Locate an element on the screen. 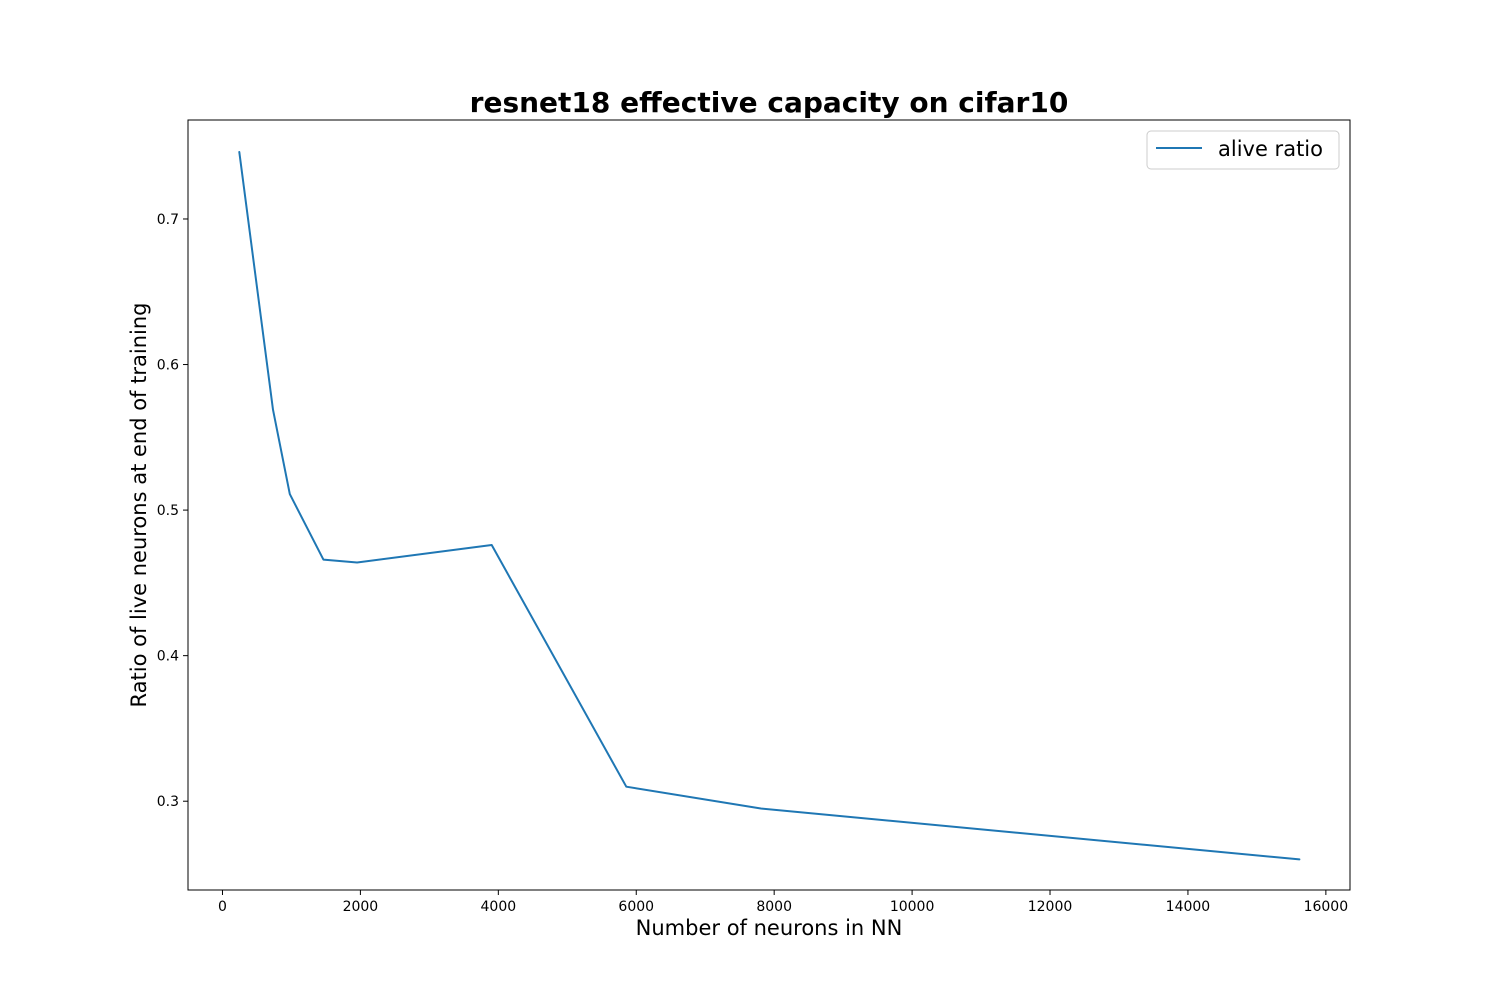 Image resolution: width=1500 pixels, height=1000 pixels. y-tick-label: 0.6 is located at coordinates (168, 366).